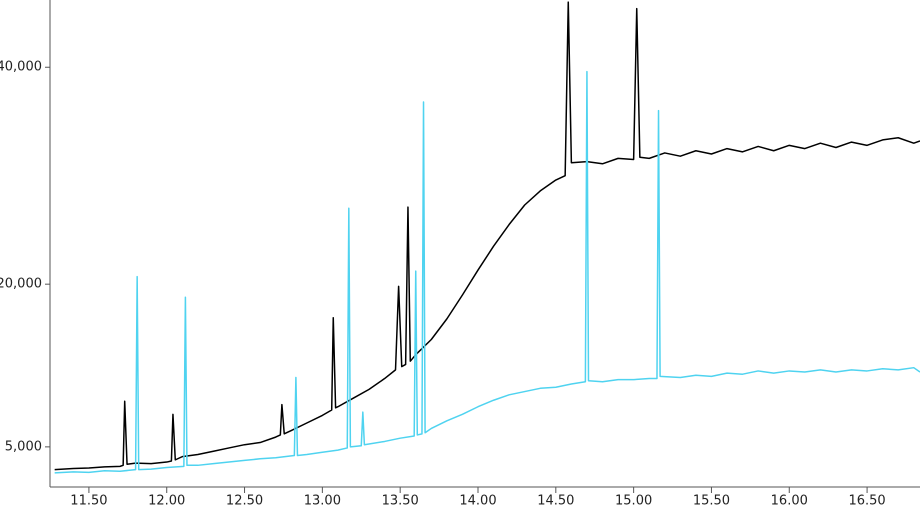 The height and width of the screenshot is (509, 920). What do you see at coordinates (244, 501) in the screenshot?
I see `x-tick-label: 12.50` at bounding box center [244, 501].